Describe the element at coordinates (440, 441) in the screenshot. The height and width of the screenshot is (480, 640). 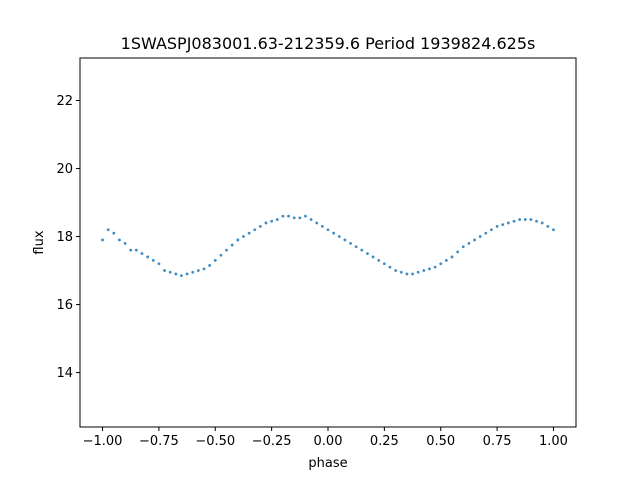
I see `x-tick-label: 0.50` at that location.